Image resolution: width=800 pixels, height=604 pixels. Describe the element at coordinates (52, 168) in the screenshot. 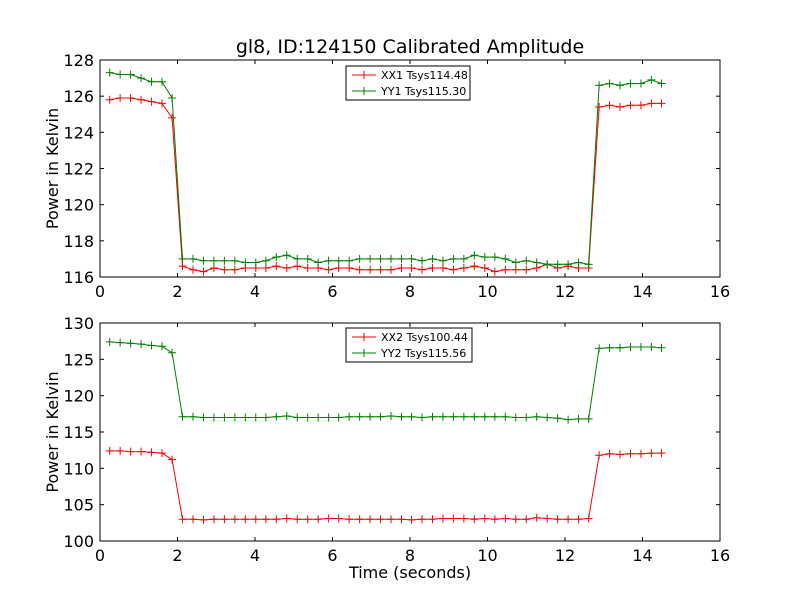

I see `y-axis-label: Power in Kelvin` at that location.